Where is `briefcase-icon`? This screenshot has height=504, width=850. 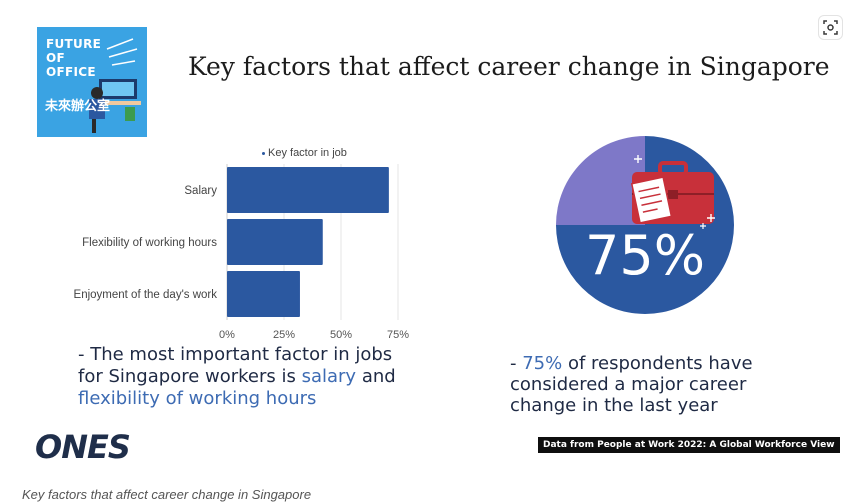
briefcase-icon is located at coordinates (672, 192).